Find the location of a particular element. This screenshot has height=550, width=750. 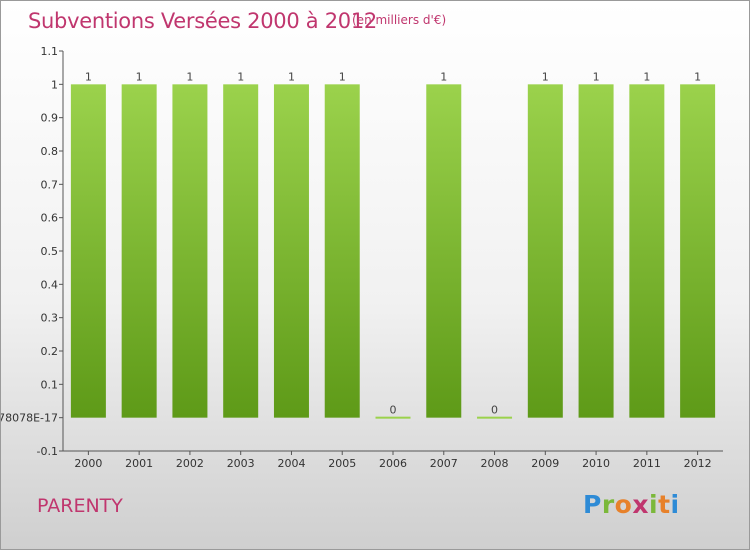

y-tick-label: 0.9 is located at coordinates (50, 118).